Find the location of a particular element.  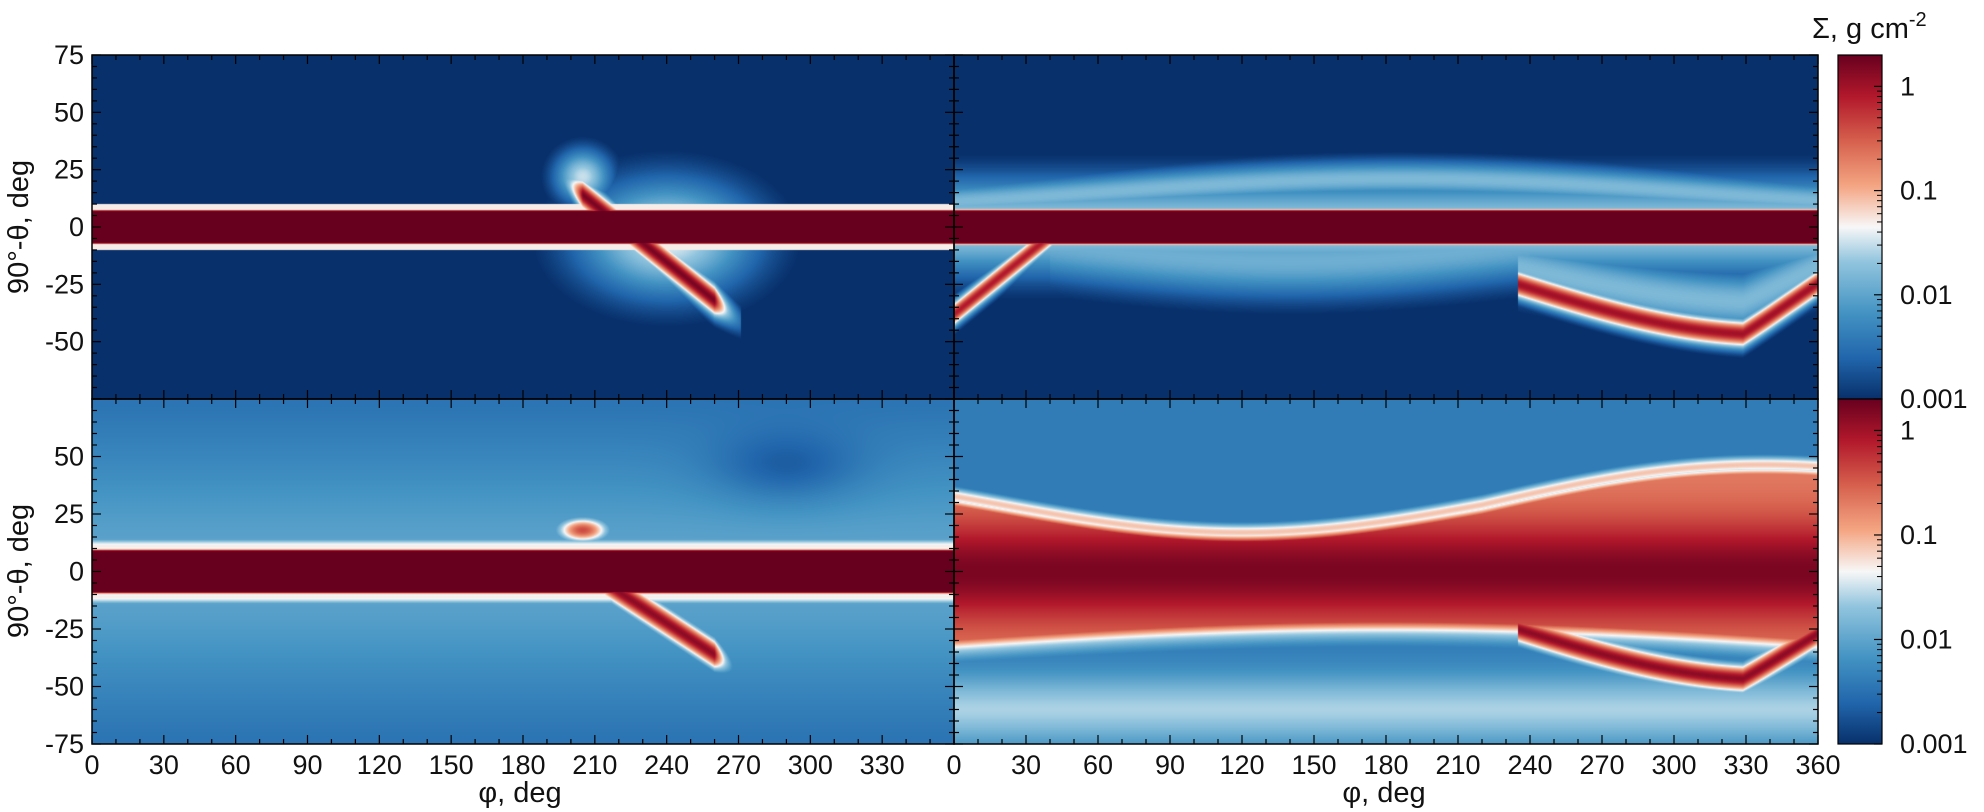

y-axis-label-top: 90°-θ, deg is located at coordinates (19, 227).